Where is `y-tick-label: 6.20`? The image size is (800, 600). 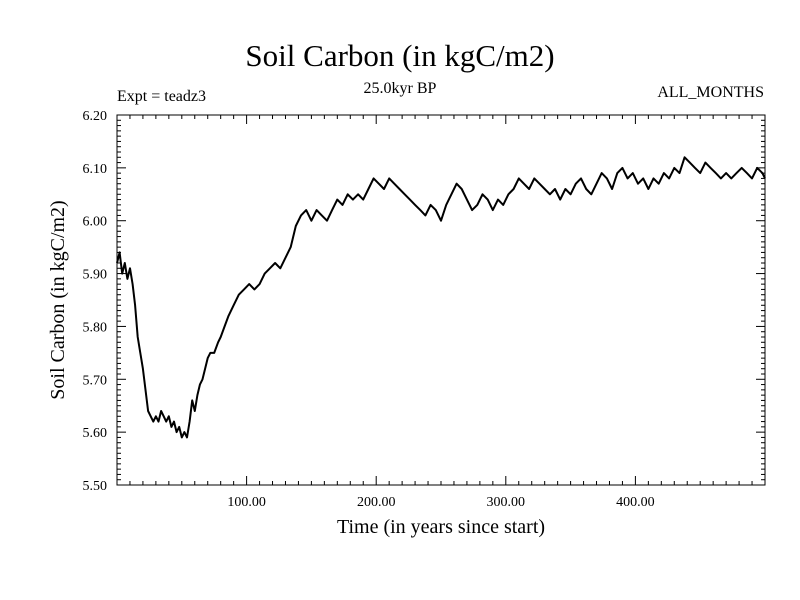
y-tick-label: 6.20 is located at coordinates (95, 116).